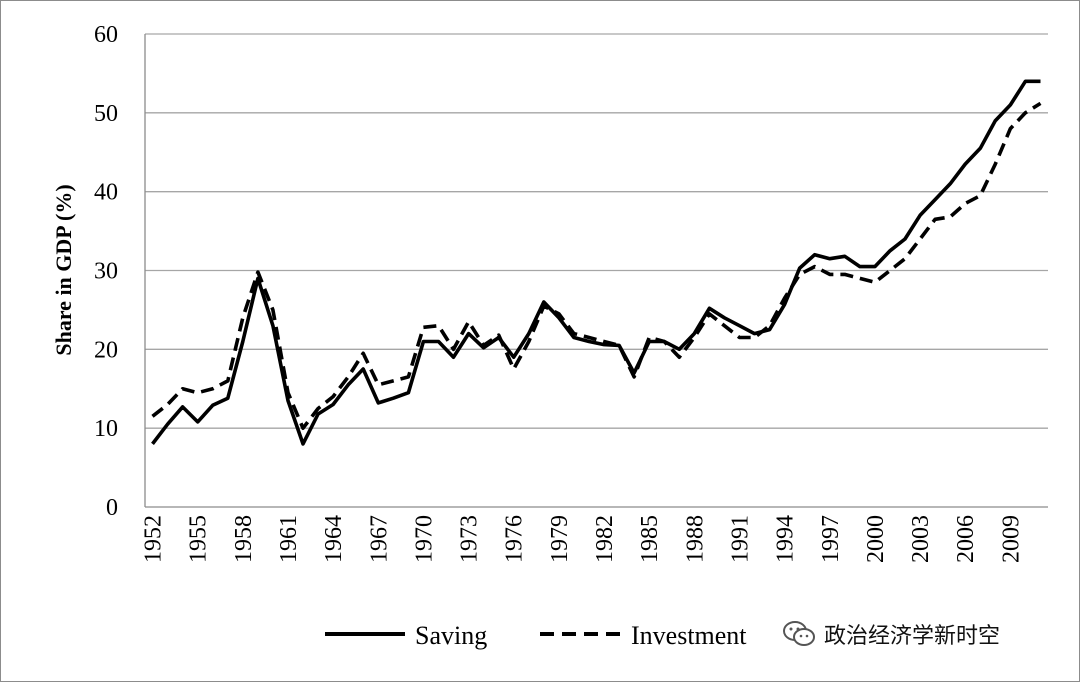 The width and height of the screenshot is (1080, 682). Describe the element at coordinates (334, 539) in the screenshot. I see `x-tick-label: 1964` at that location.